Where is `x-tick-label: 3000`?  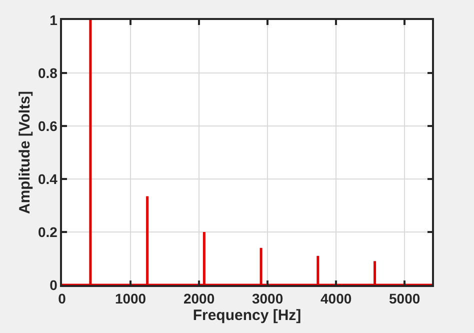 x-tick-label: 3000 is located at coordinates (268, 298).